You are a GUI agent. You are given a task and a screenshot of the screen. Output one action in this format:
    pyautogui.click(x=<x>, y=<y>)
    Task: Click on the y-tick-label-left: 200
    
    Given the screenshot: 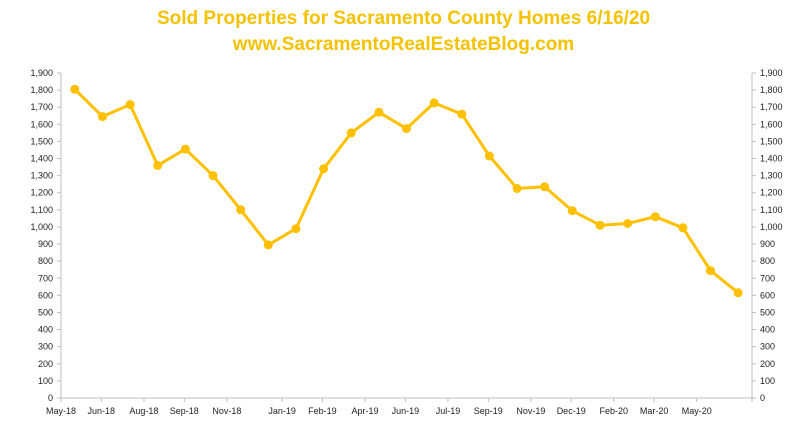 What is the action you would take?
    pyautogui.click(x=45, y=364)
    